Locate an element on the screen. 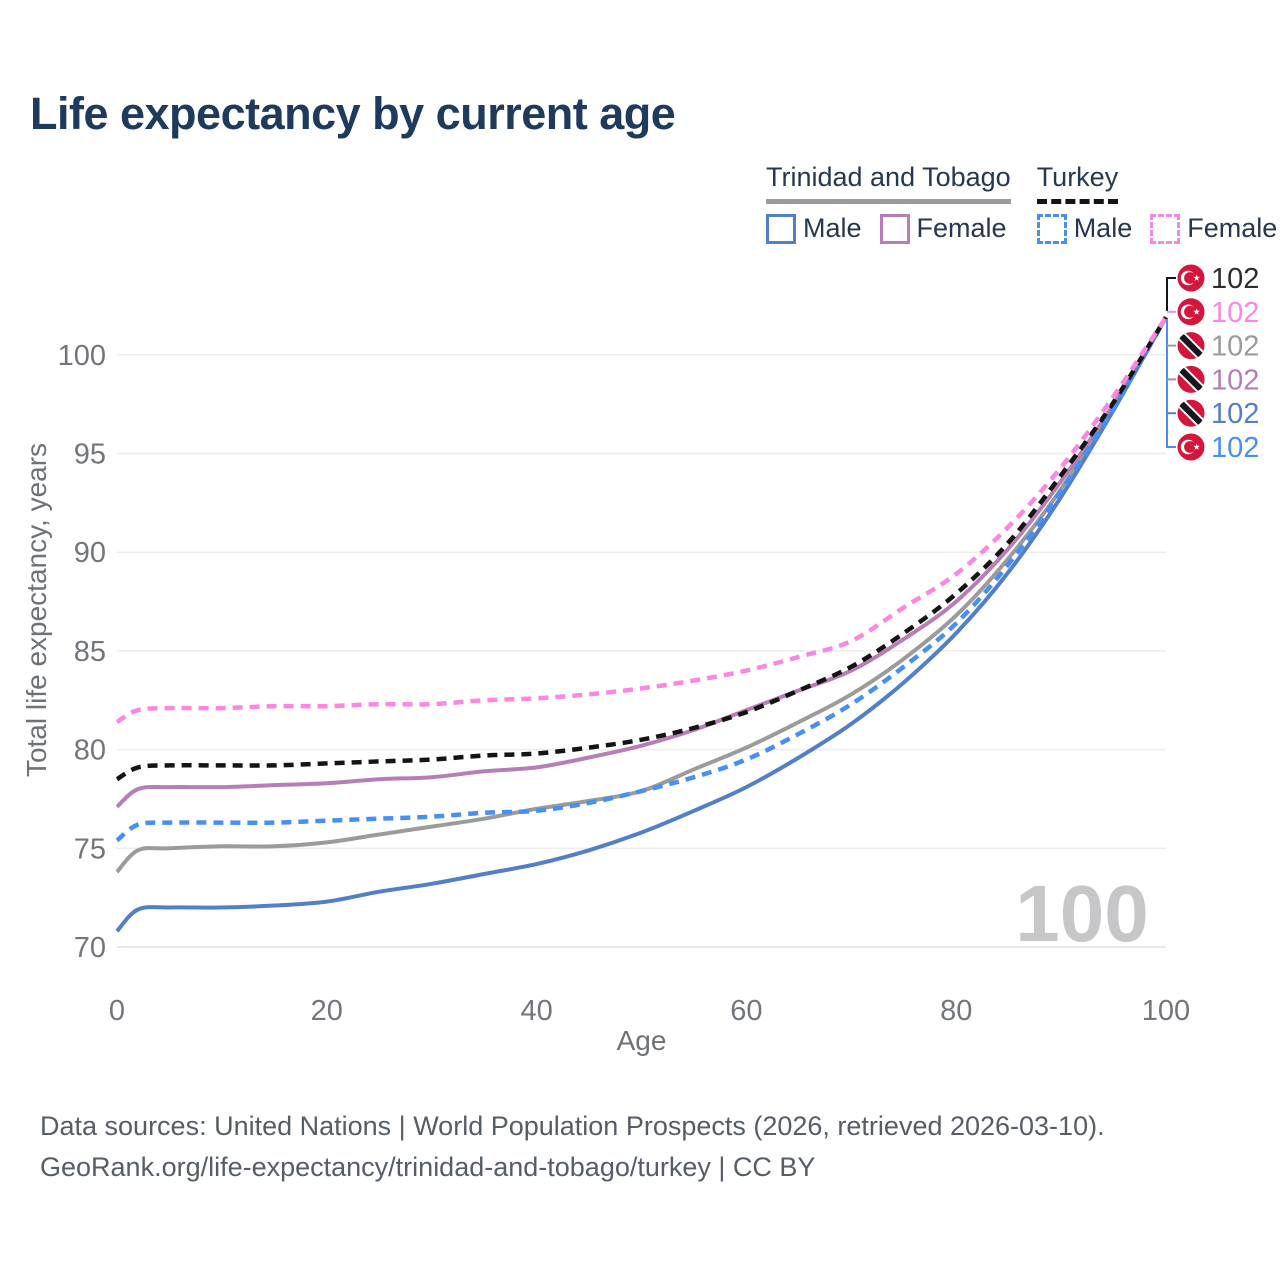  turkey-female-swatch-icon is located at coordinates (1165, 228).